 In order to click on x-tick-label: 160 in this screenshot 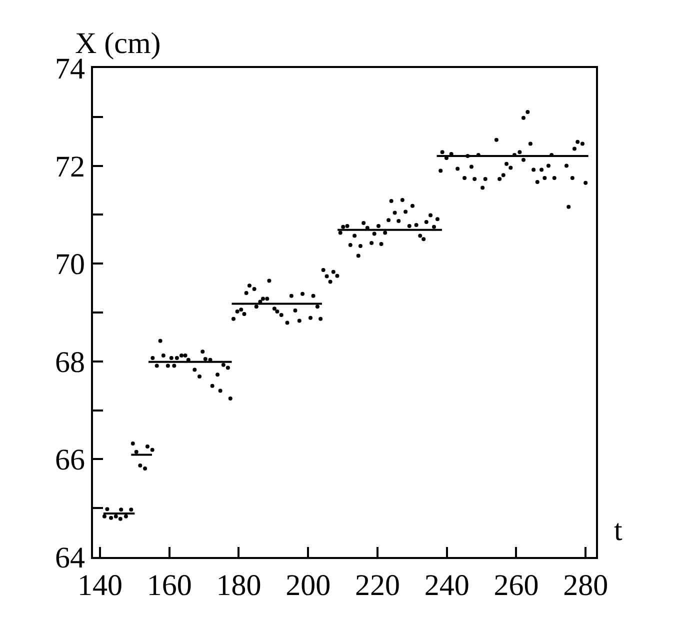, I will do `click(169, 585)`.